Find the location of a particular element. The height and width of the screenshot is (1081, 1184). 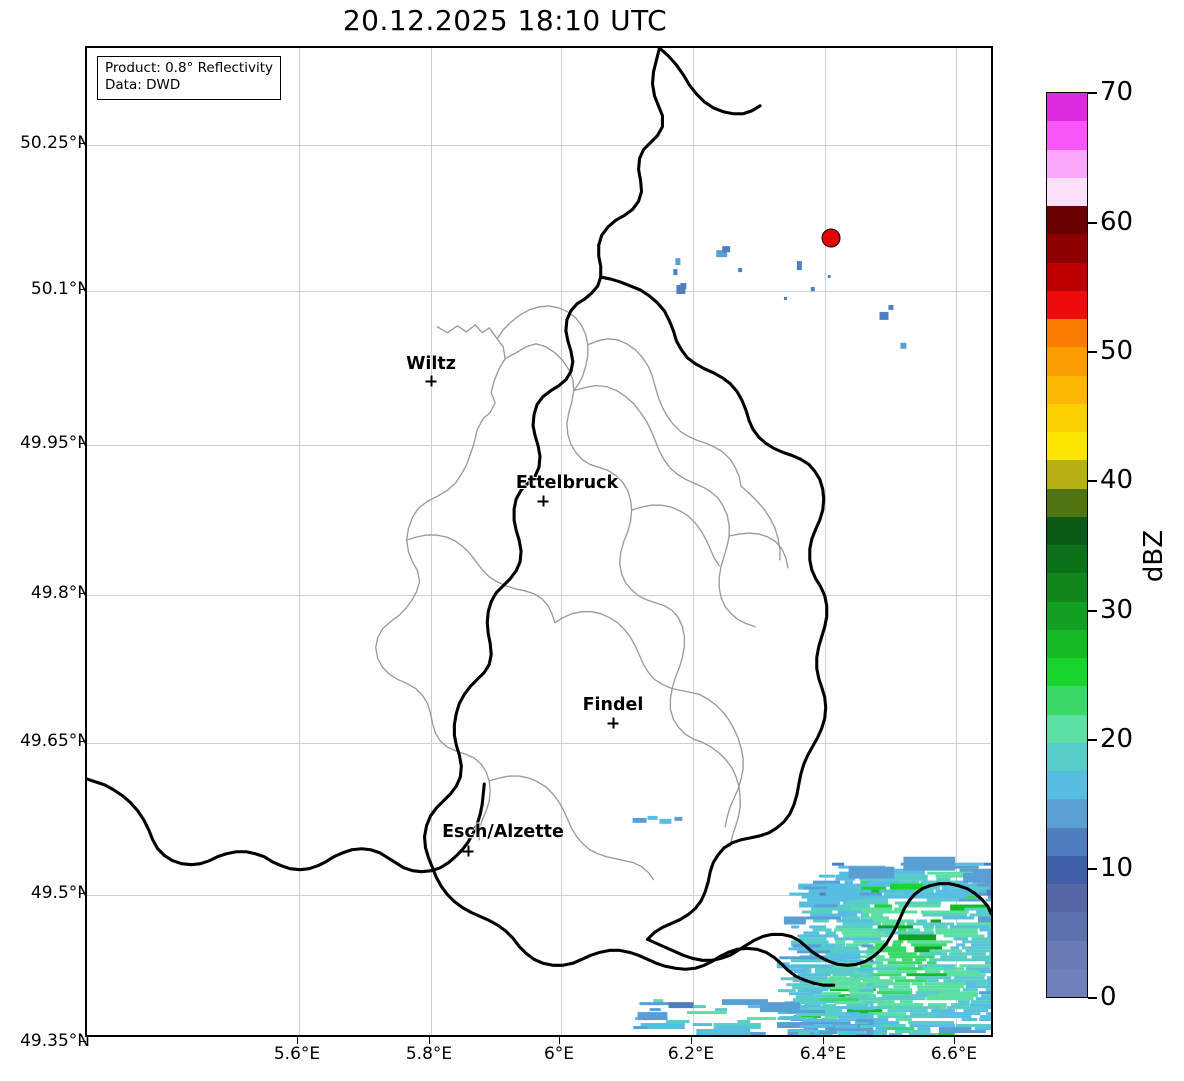

reflectivity-colorbar is located at coordinates (1067, 545).